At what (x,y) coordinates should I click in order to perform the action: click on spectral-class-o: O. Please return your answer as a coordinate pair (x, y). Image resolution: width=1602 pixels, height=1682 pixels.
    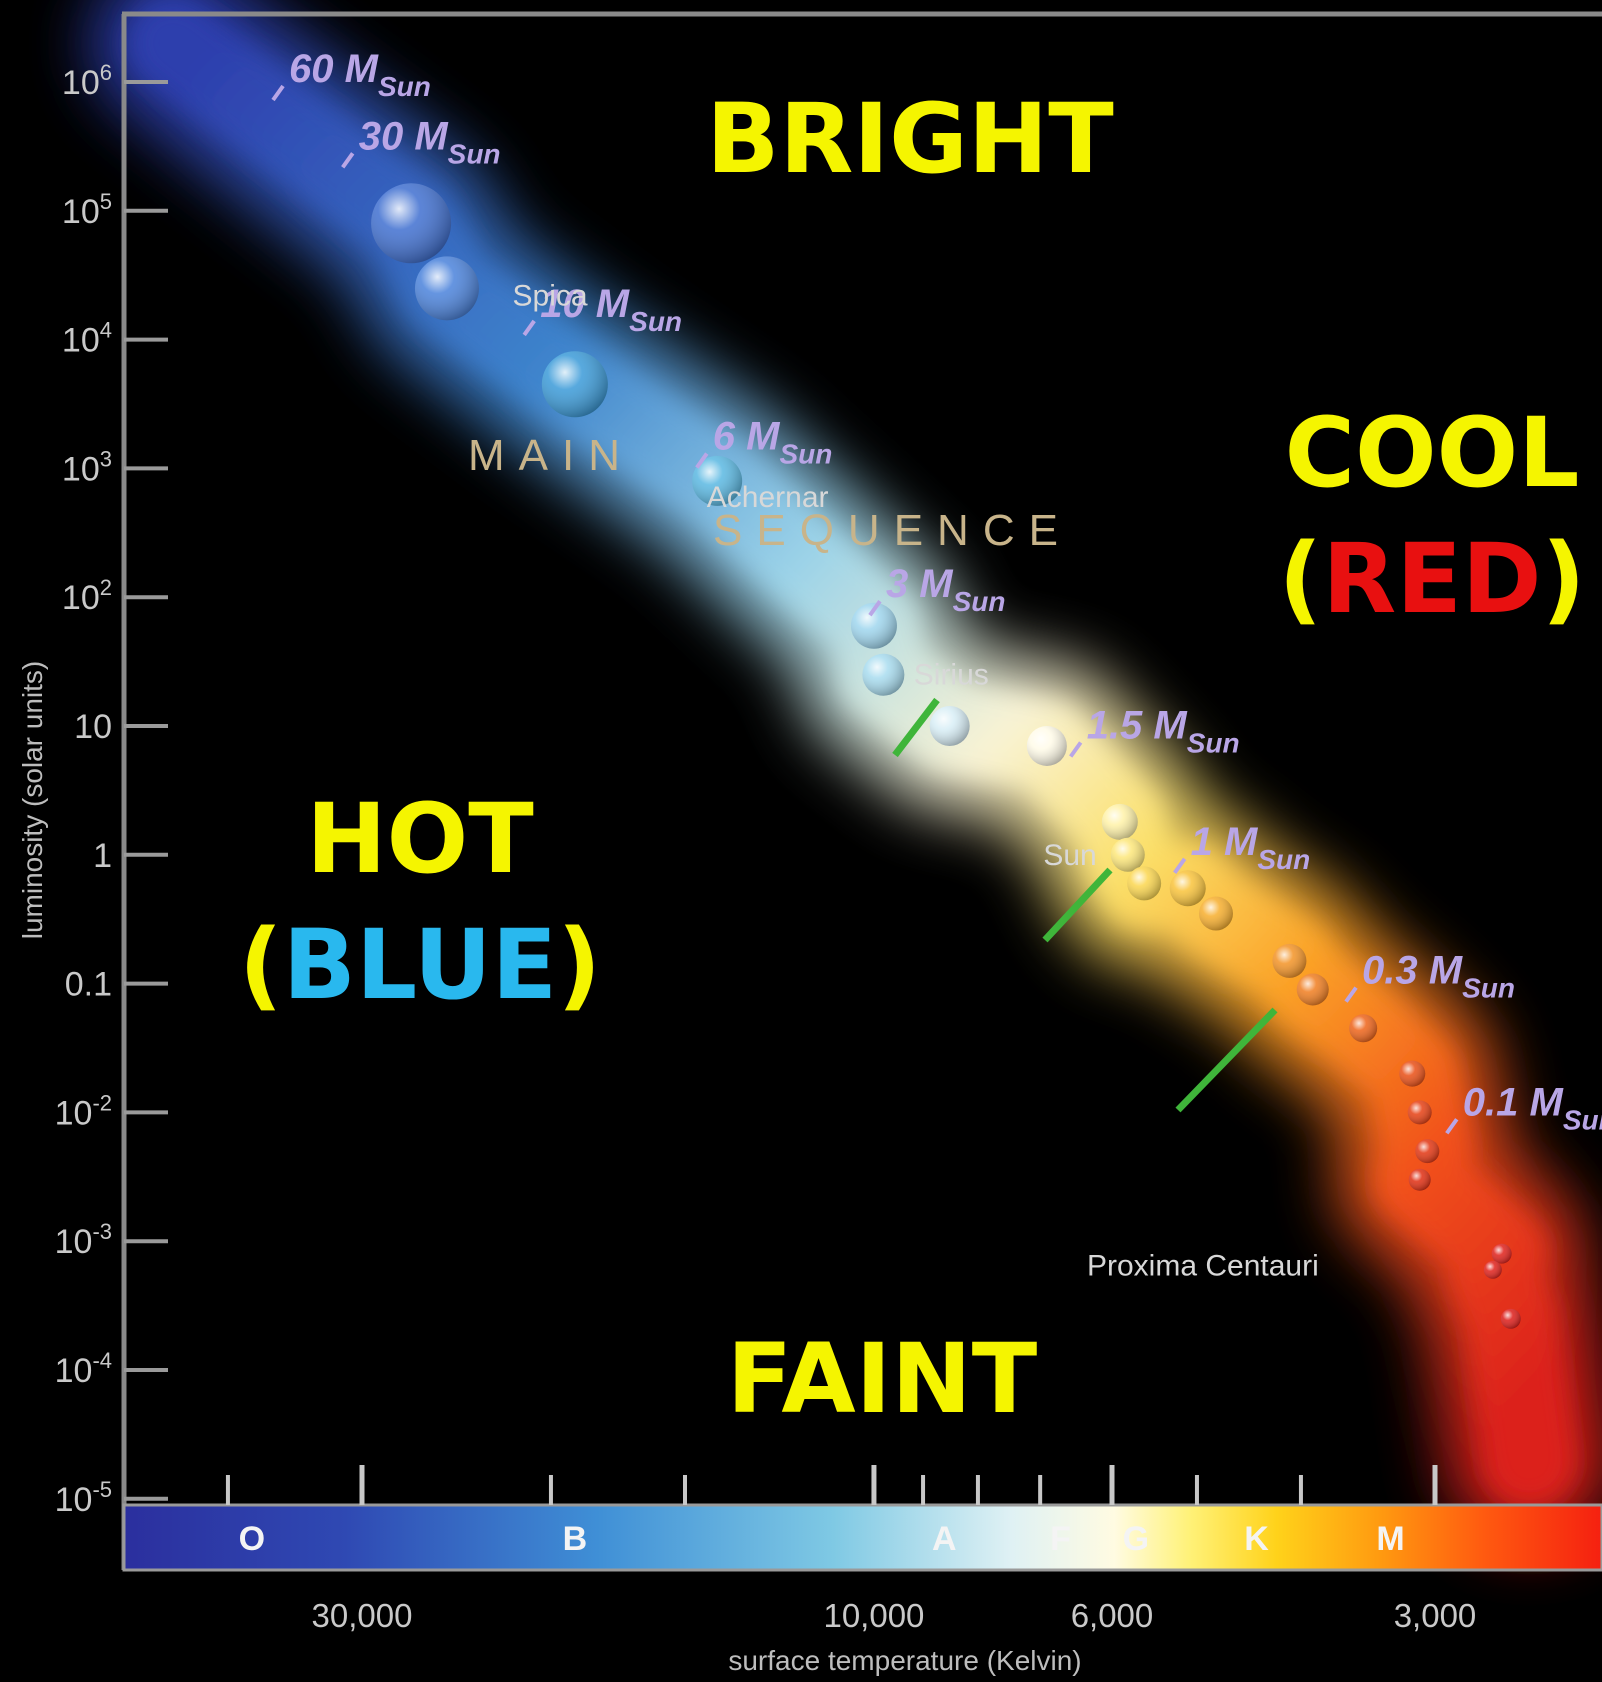
    Looking at the image, I should click on (252, 1539).